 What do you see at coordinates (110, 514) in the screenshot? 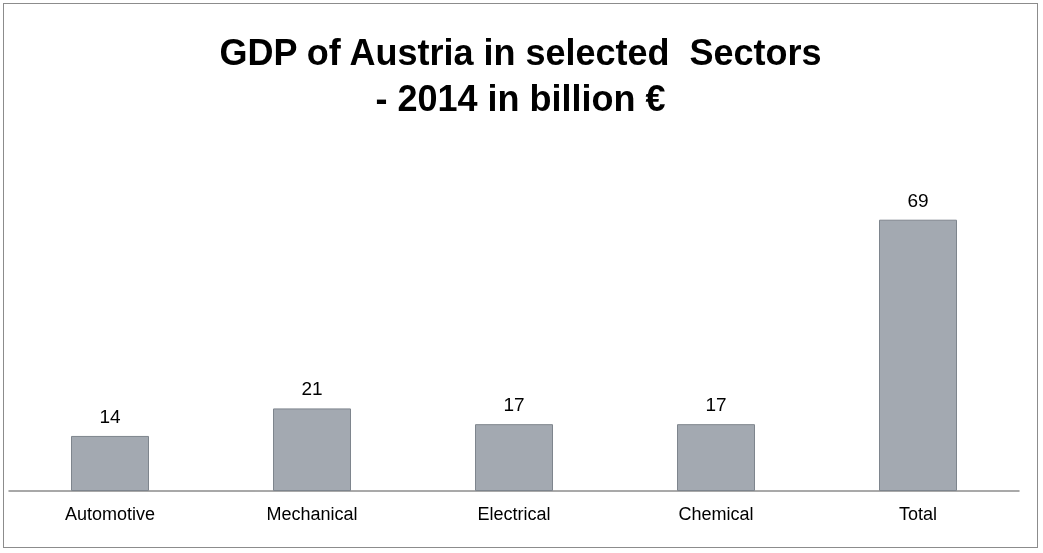
I see `x-tick-label: Automotive` at bounding box center [110, 514].